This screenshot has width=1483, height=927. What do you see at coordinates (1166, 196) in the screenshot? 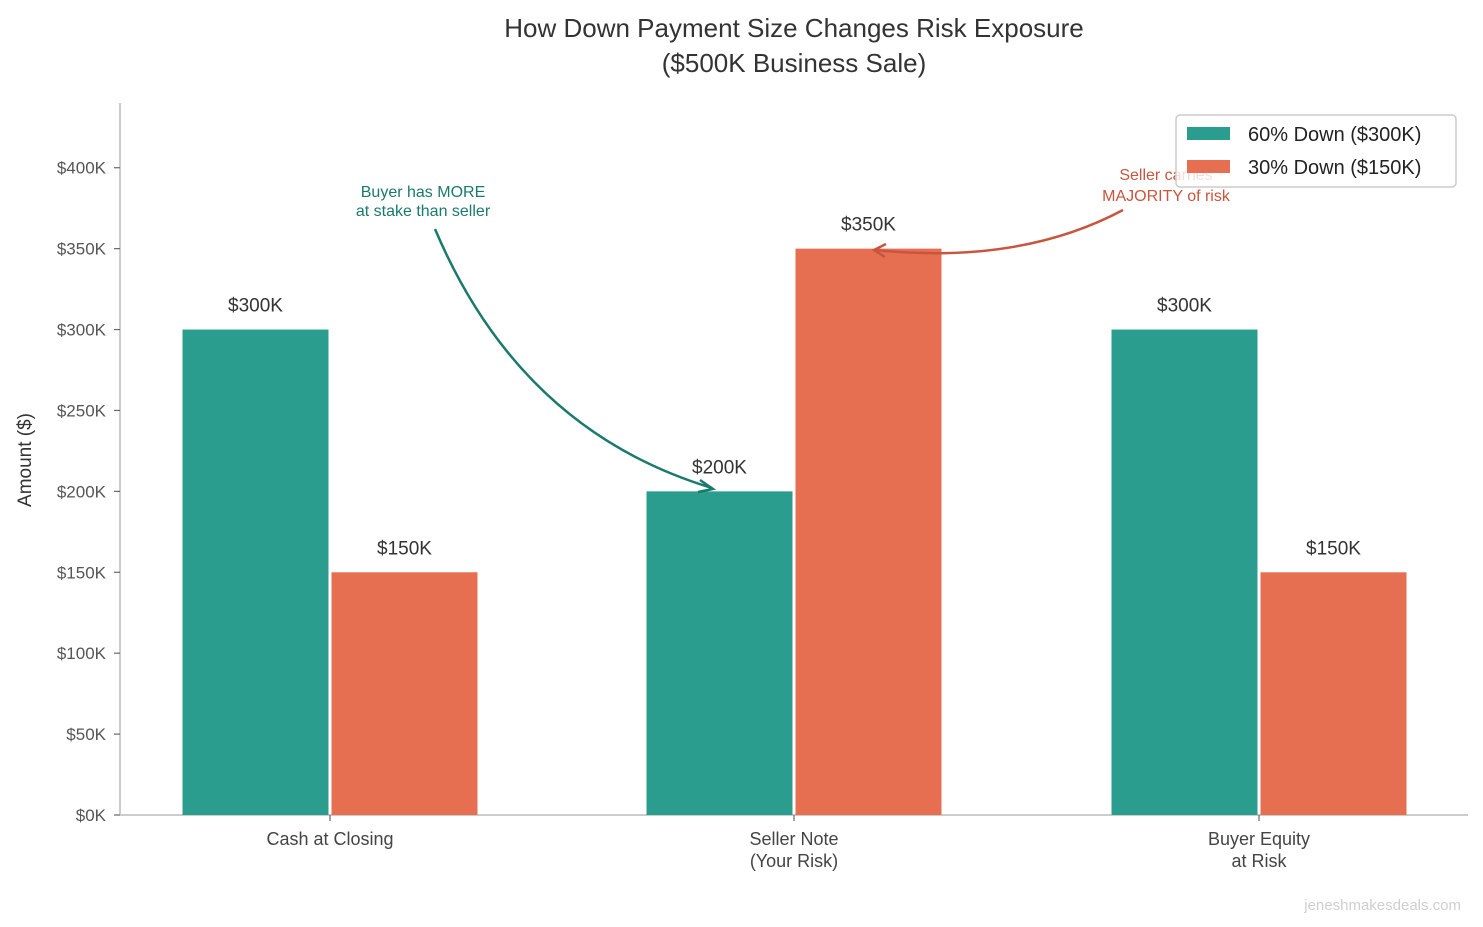
I see `annotation-text: MAJORITY of risk` at bounding box center [1166, 196].